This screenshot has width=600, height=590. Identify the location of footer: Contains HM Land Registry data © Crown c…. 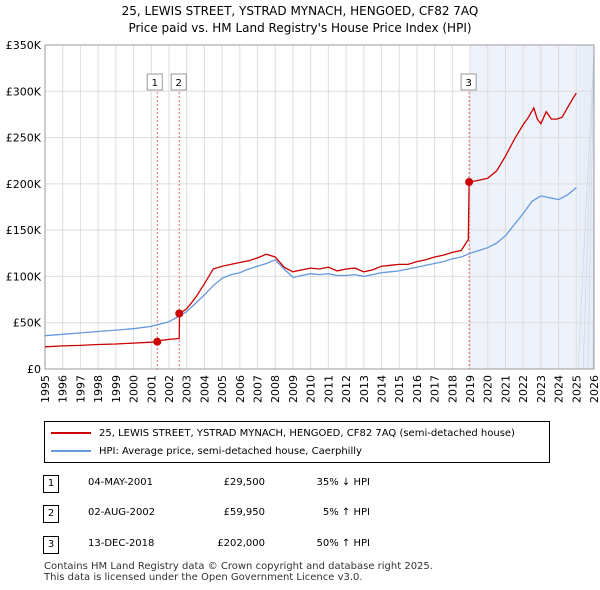
(238, 572).